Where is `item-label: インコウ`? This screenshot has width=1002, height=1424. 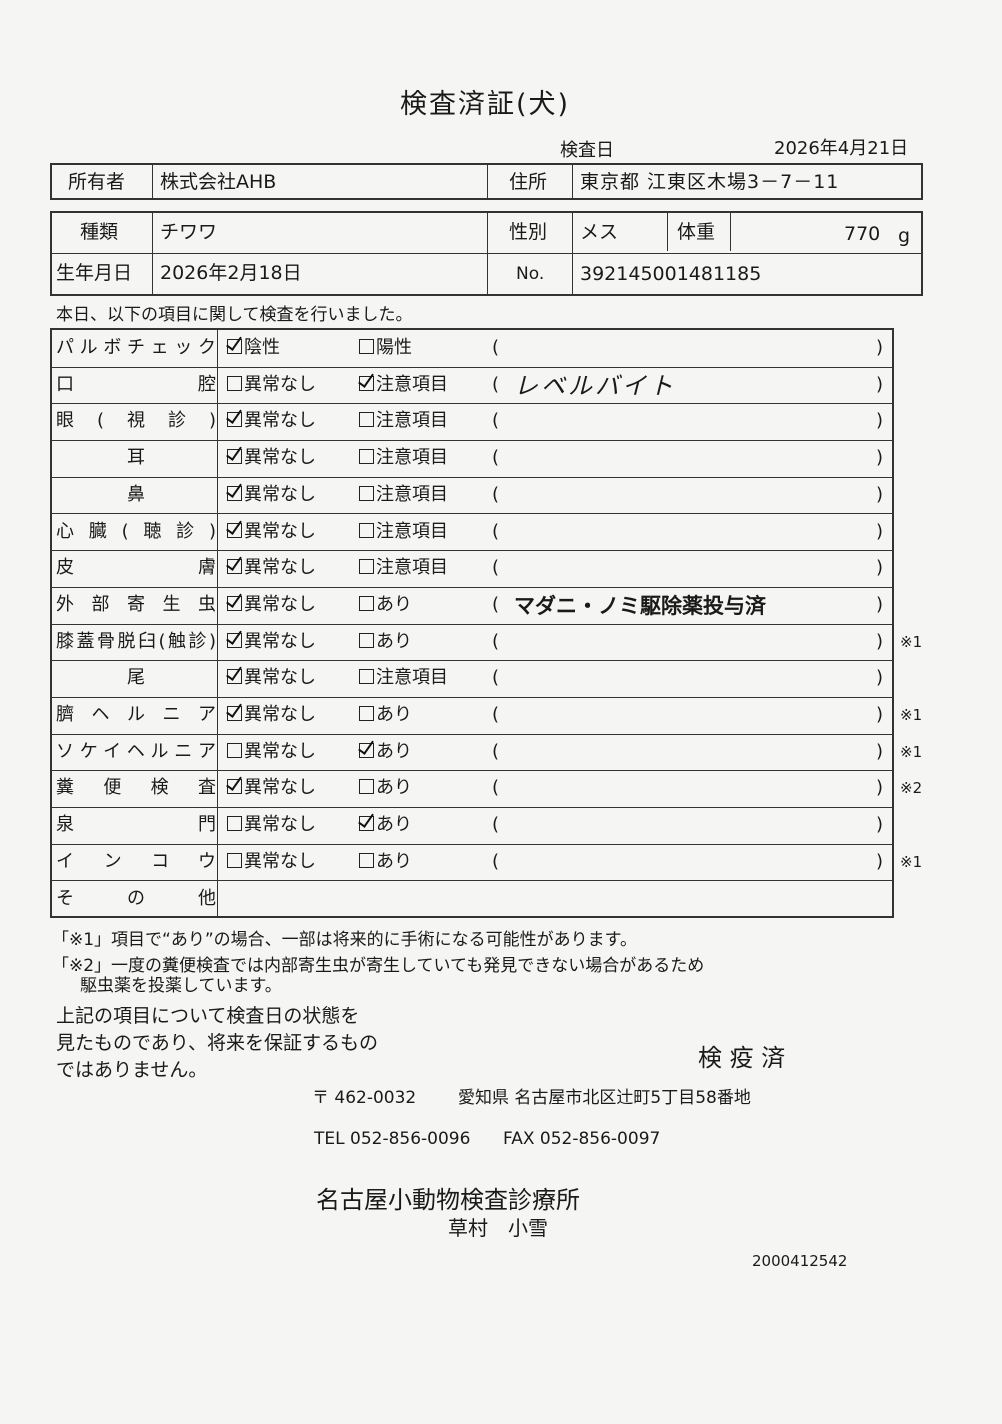 item-label: インコウ is located at coordinates (136, 861).